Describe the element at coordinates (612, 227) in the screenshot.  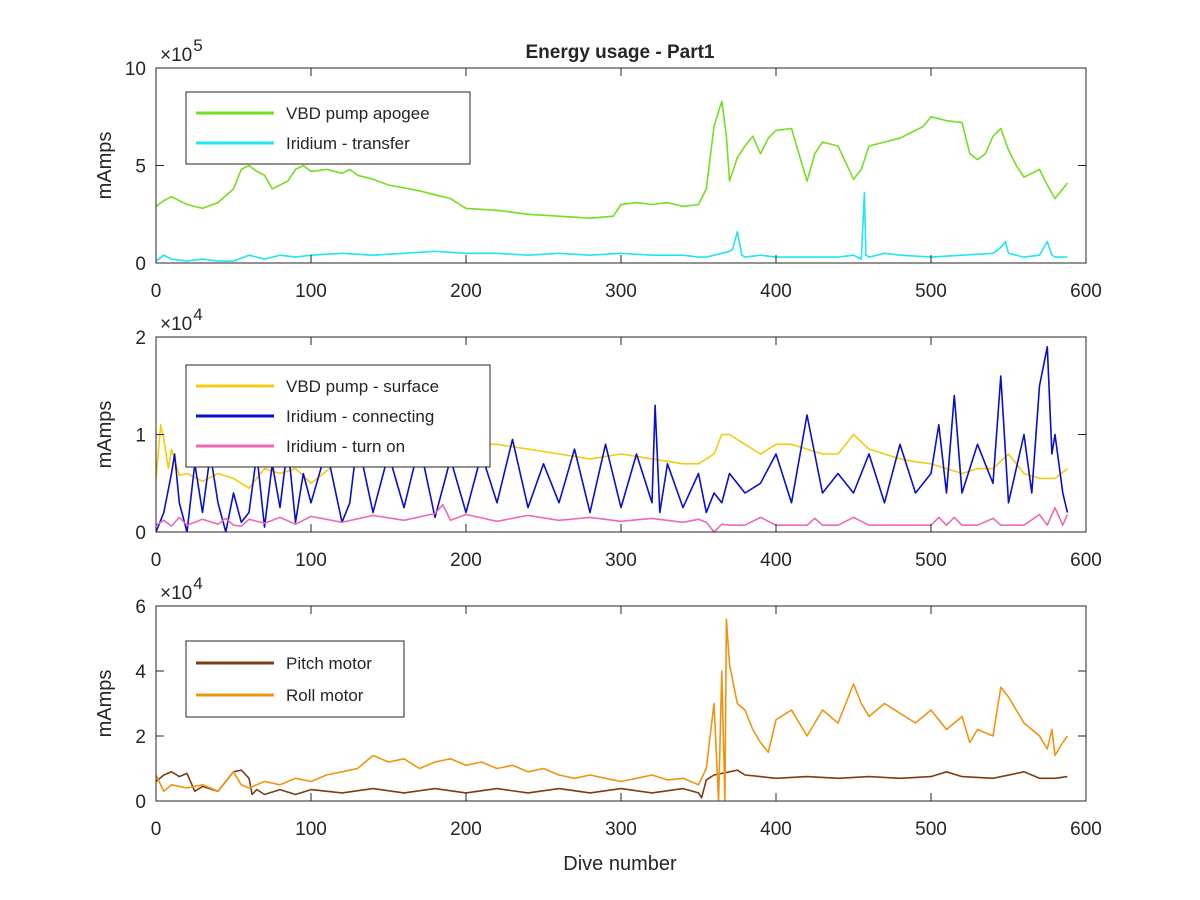
I see `series-line-iridium-transfer` at that location.